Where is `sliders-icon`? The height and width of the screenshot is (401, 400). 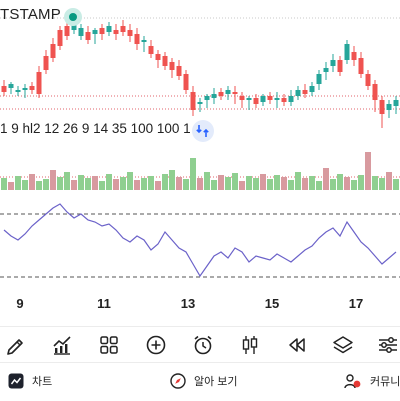
sliders-icon is located at coordinates (387, 345).